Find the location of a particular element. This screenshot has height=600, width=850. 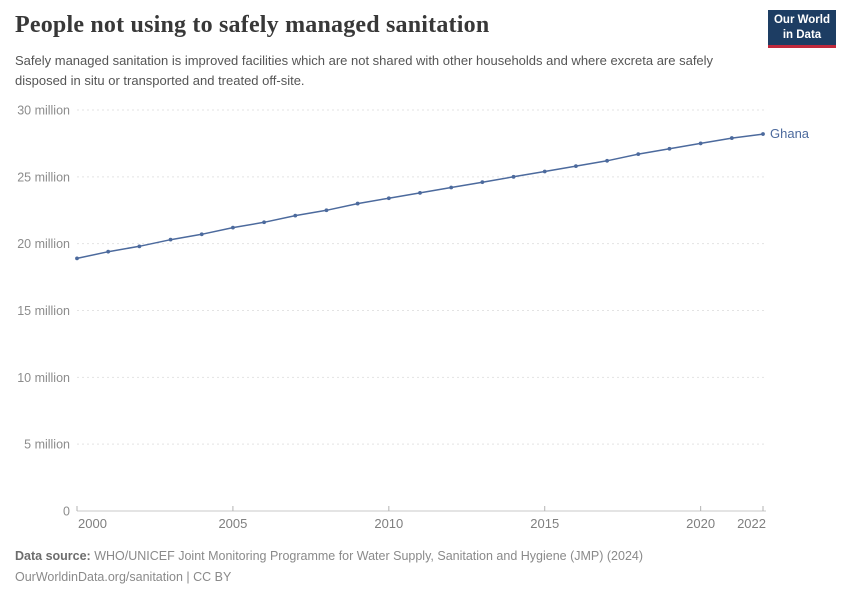

x-tick-label-2000: 2000 is located at coordinates (92, 523).